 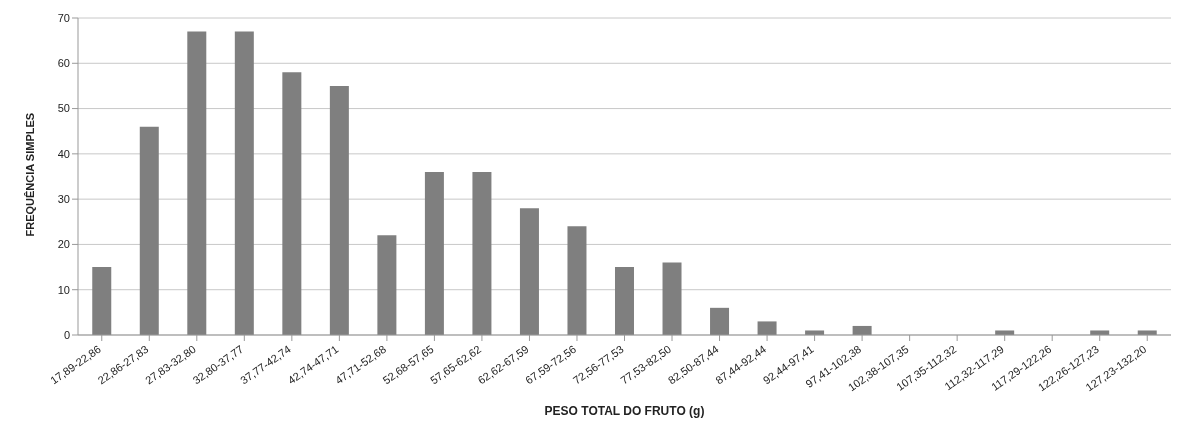 What do you see at coordinates (624, 411) in the screenshot?
I see `x-axis-title: PESO TOTAL DO FRUTO (g)` at bounding box center [624, 411].